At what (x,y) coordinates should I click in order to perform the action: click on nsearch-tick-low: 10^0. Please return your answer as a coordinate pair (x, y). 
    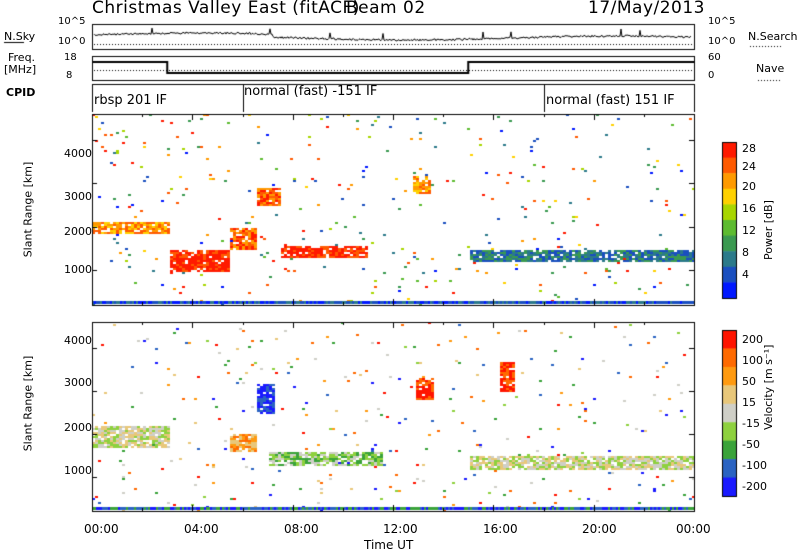
    Looking at the image, I should click on (722, 41).